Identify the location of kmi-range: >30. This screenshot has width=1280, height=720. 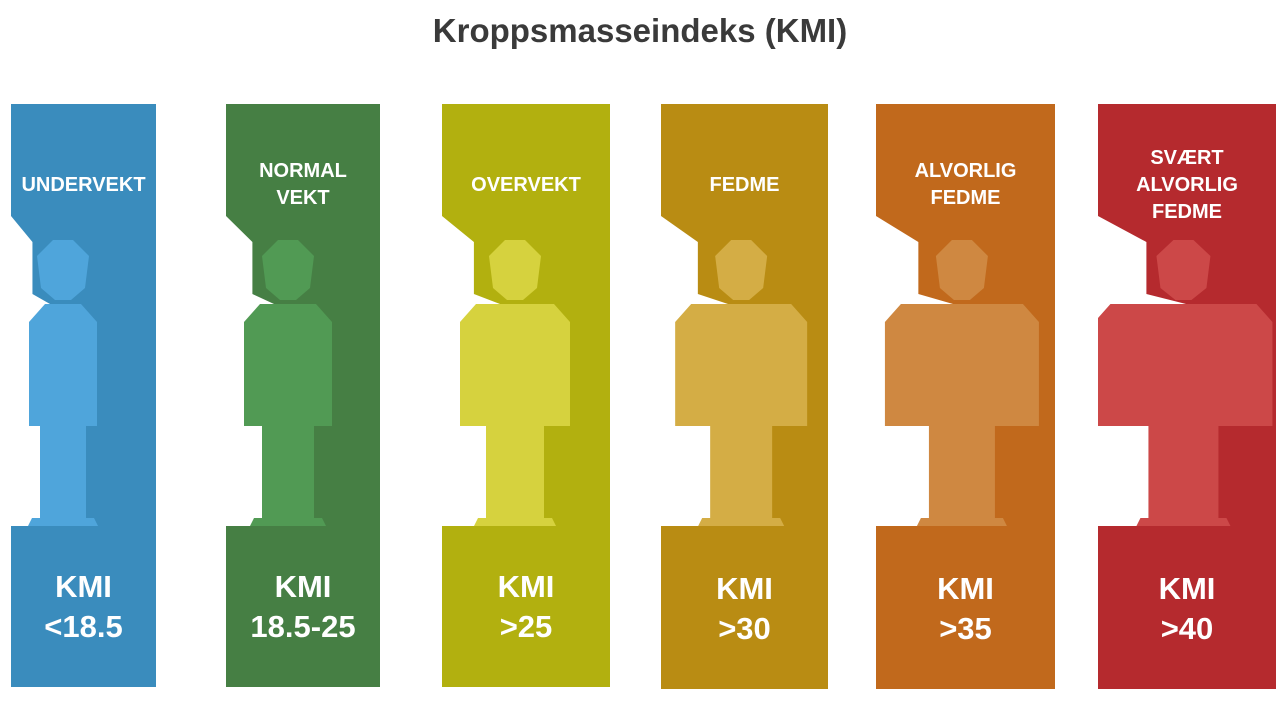
(744, 628).